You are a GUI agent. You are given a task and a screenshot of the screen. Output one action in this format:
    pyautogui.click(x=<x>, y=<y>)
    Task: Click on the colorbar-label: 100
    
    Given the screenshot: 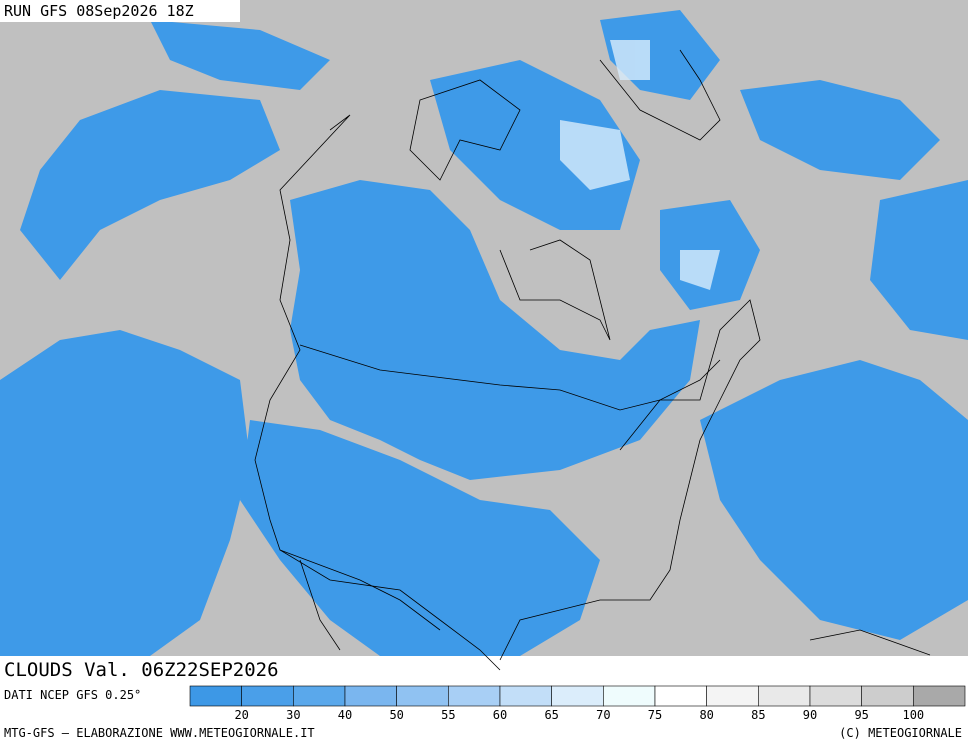 What is the action you would take?
    pyautogui.click(x=913, y=715)
    